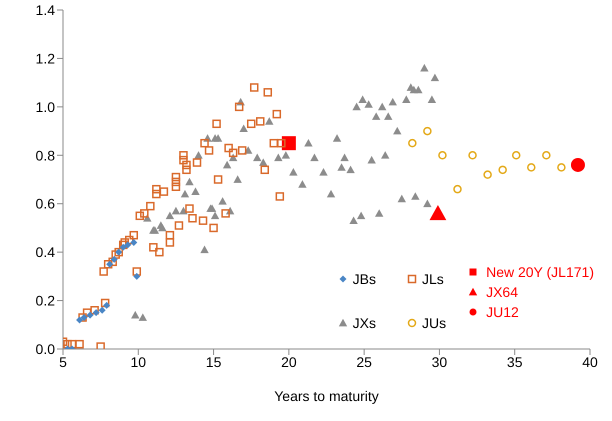 The height and width of the screenshot is (421, 612). What do you see at coordinates (364, 323) in the screenshot?
I see `legend-label: JXs` at bounding box center [364, 323].